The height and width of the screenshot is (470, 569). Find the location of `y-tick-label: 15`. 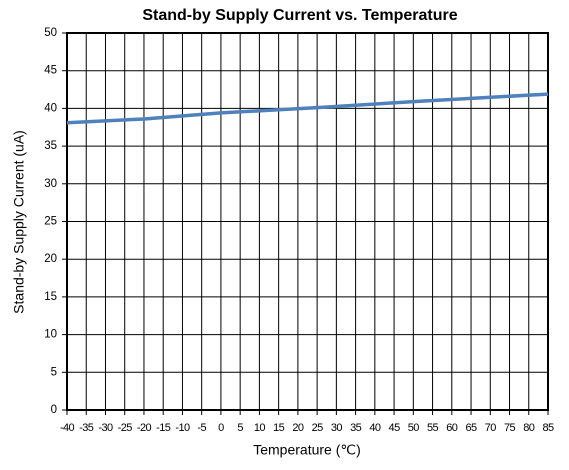

y-tick-label: 15 is located at coordinates (50, 297).